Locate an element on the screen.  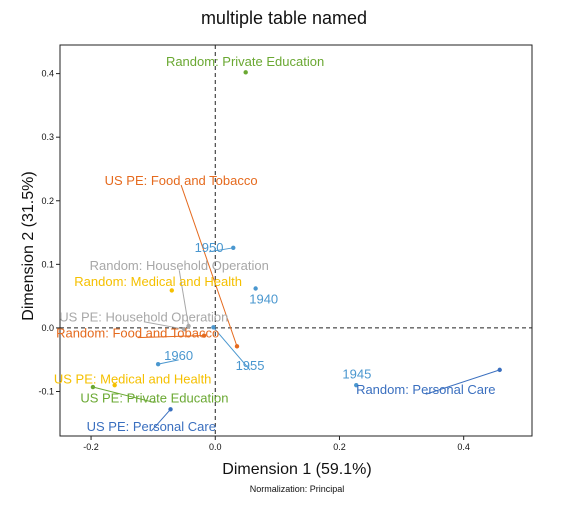
x-tick-label: -0.2 is located at coordinates (91, 447).